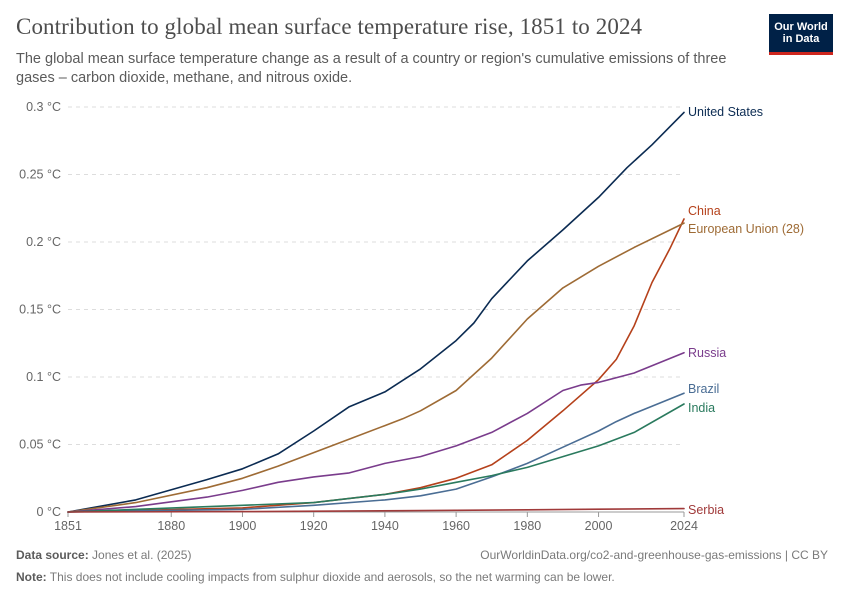  I want to click on series-label-india: India, so click(701, 408).